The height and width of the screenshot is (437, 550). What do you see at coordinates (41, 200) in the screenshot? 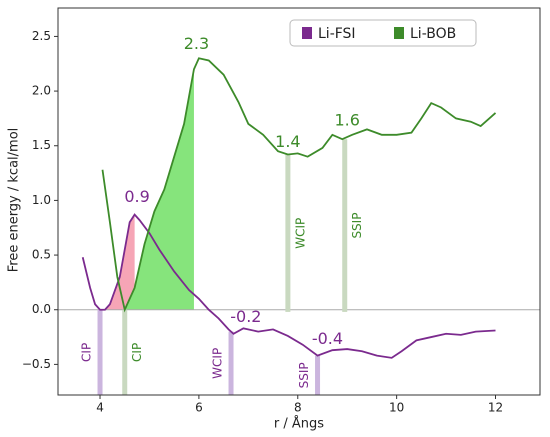
I see `y-tick-label: 1.0` at bounding box center [41, 200].